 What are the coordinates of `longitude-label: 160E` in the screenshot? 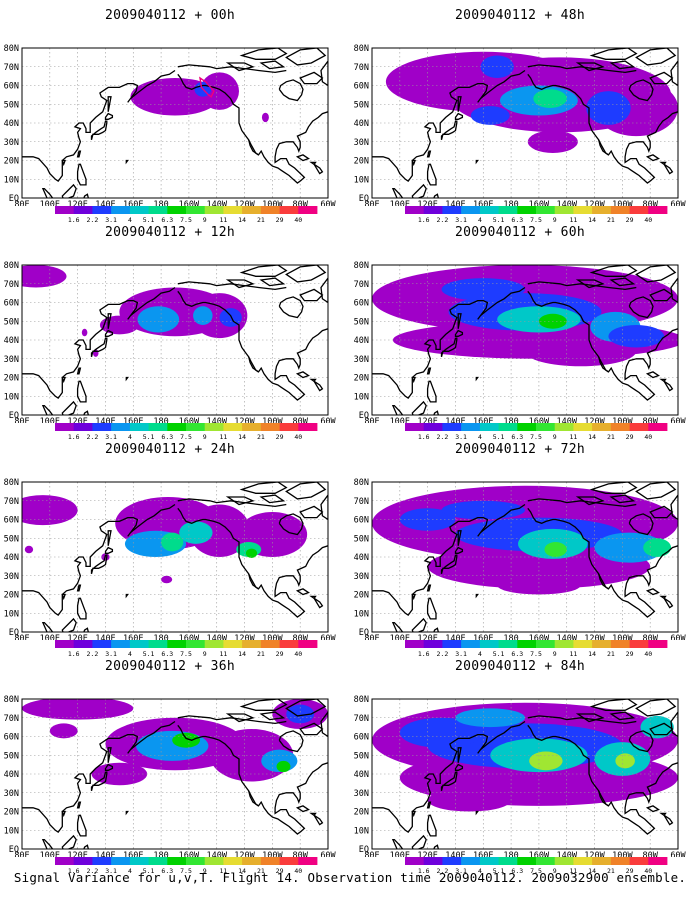 It's located at (133, 637).